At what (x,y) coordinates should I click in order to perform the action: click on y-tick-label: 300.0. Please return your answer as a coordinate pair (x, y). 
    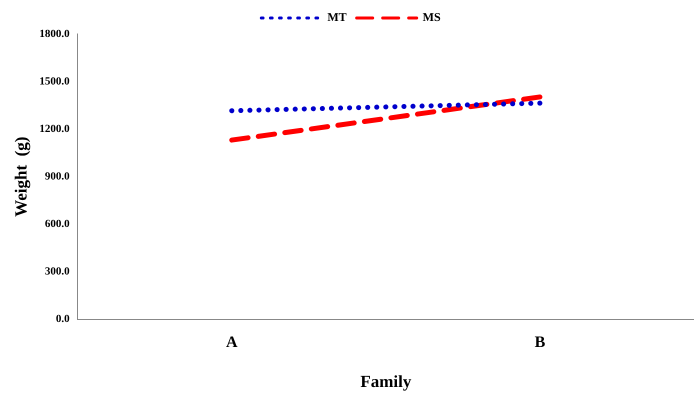
    Looking at the image, I should click on (57, 272).